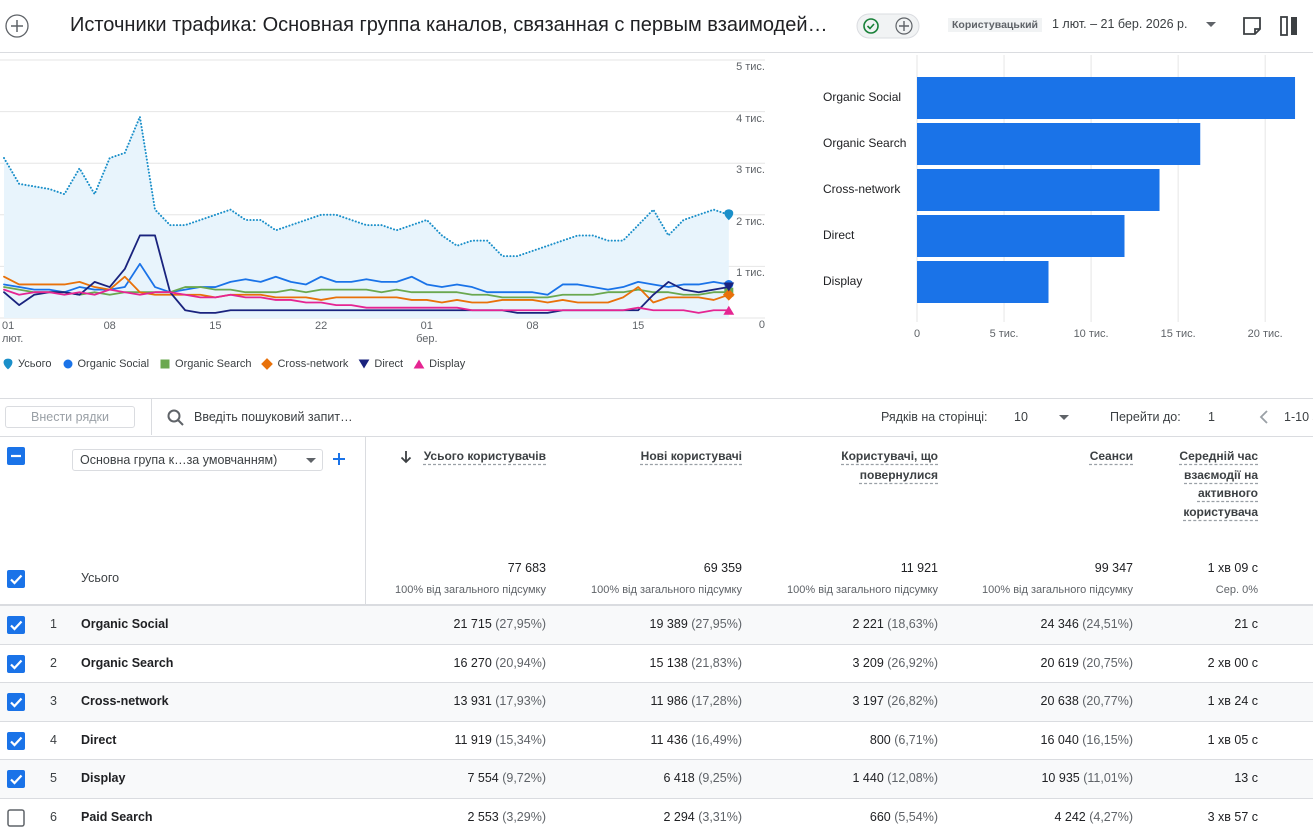 The image size is (1313, 831). I want to click on row-name: Direct, so click(99, 739).